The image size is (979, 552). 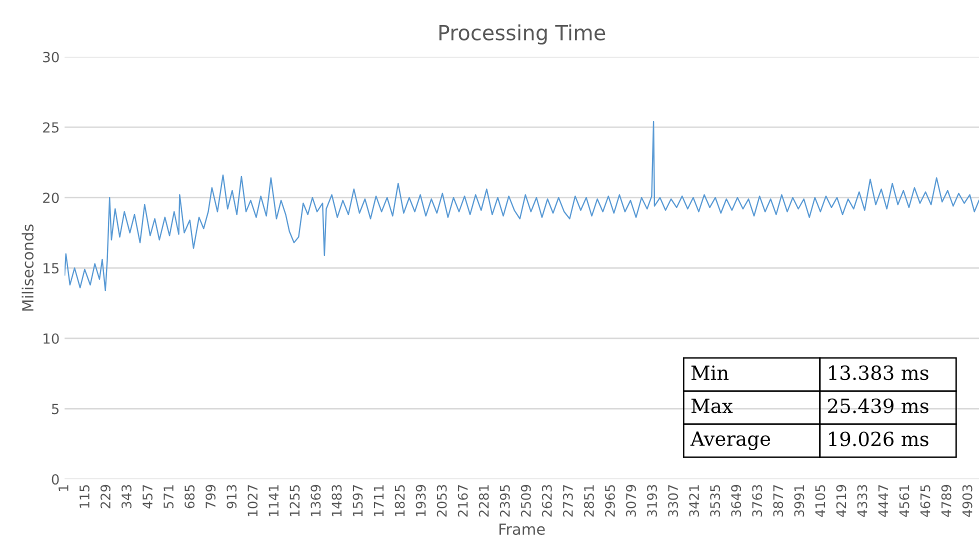 I want to click on x-tick-label: 4447, so click(x=883, y=501).